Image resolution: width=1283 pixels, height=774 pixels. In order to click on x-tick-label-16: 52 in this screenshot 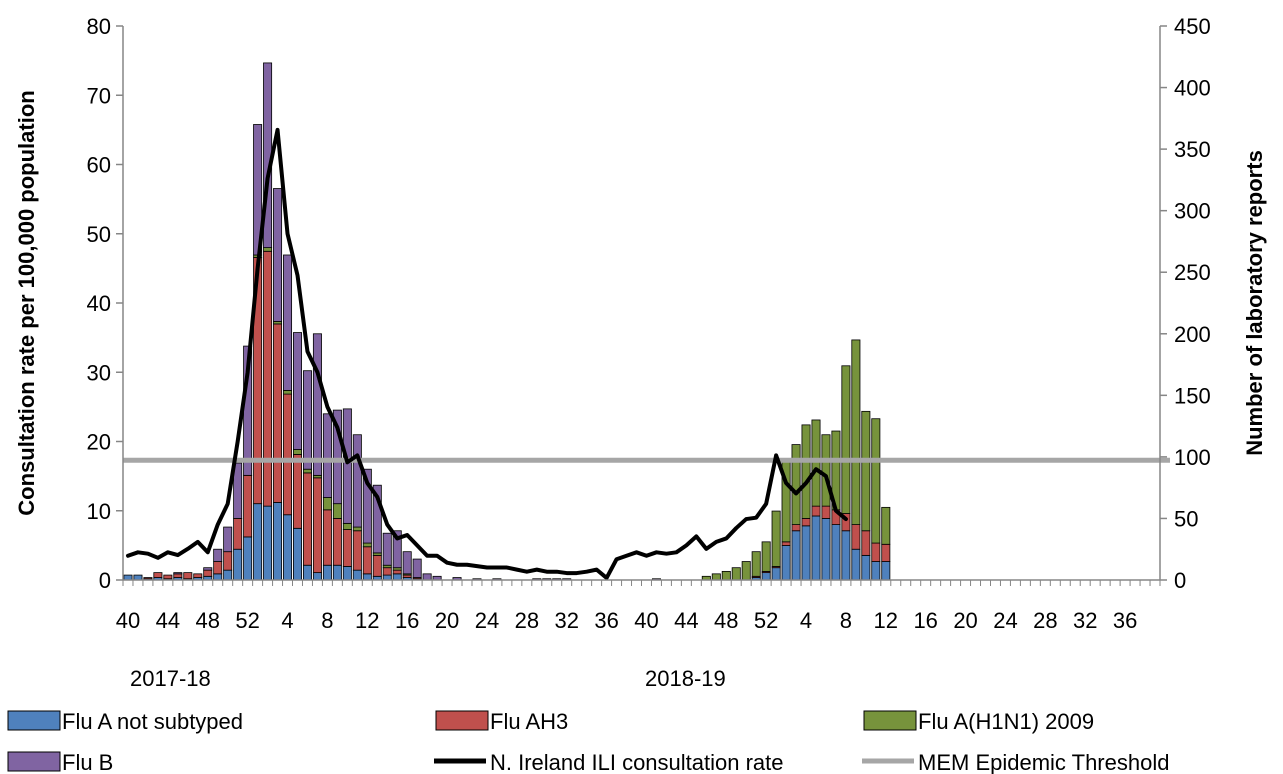, I will do `click(766, 620)`.